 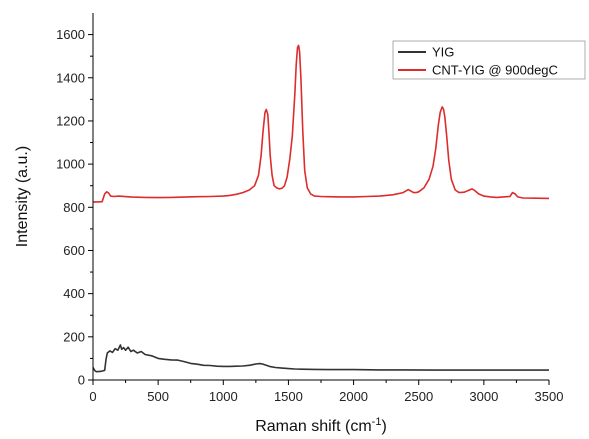 What do you see at coordinates (22, 196) in the screenshot?
I see `y-axis-label: Intensity (a.u.)` at bounding box center [22, 196].